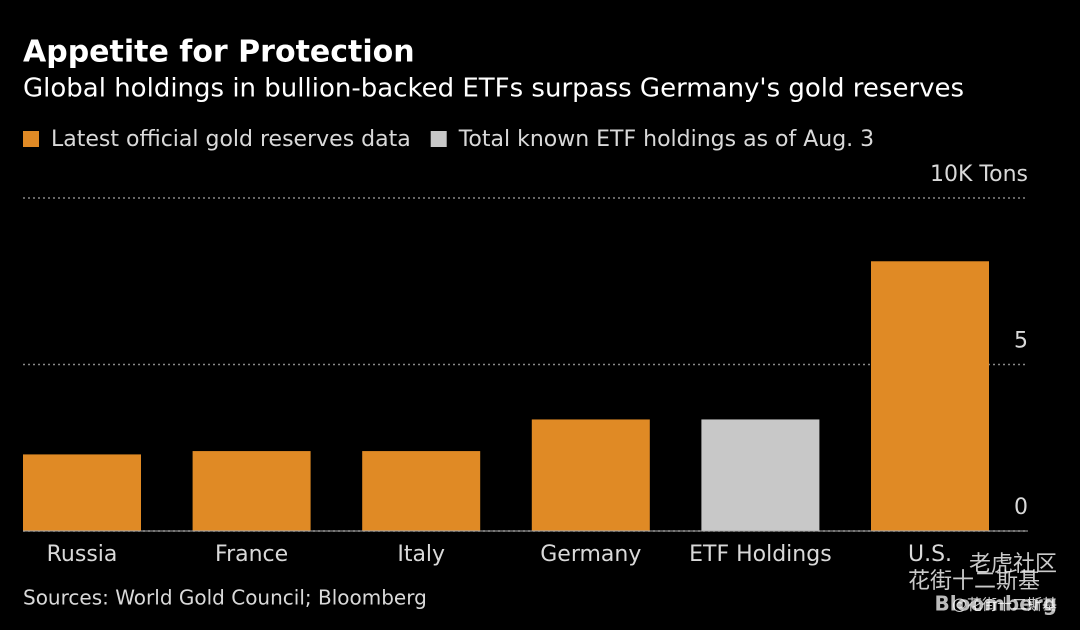 This screenshot has width=1080, height=630. Describe the element at coordinates (1021, 341) in the screenshot. I see `y-tick-label: 5` at that location.